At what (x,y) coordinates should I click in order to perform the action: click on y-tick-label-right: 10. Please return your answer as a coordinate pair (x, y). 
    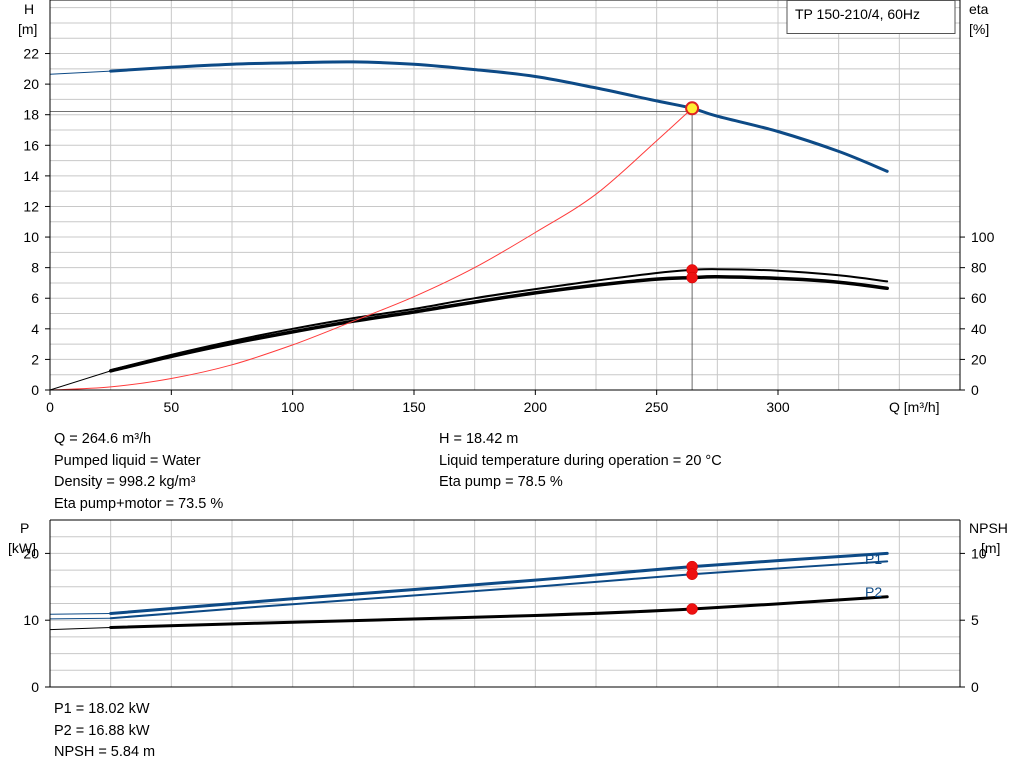
    Looking at the image, I should click on (979, 553).